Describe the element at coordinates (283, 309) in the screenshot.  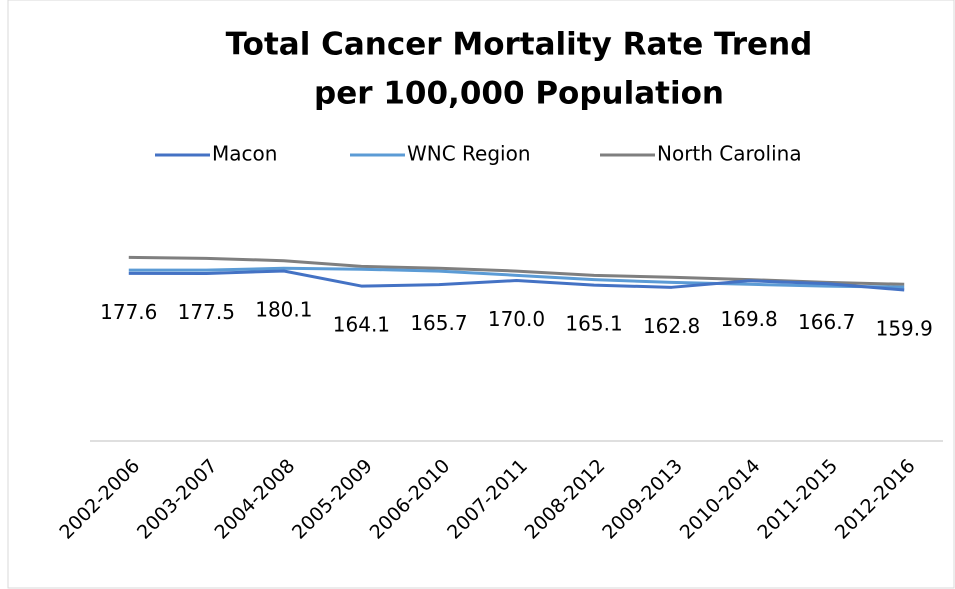
I see `data-label: 180.1` at that location.